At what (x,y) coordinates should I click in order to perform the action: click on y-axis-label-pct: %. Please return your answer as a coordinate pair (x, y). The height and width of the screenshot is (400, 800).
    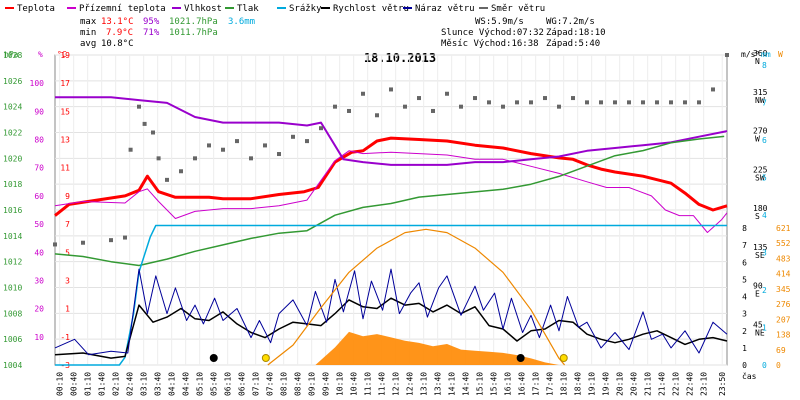
    Looking at the image, I should click on (40, 54).